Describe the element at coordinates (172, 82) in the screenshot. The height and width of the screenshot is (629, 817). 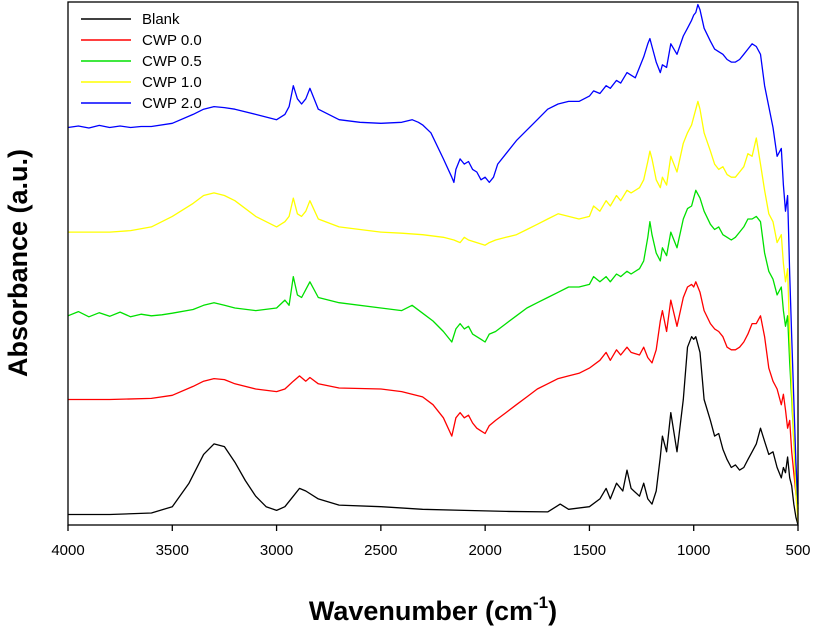
I see `legend-label: CWP 1.0` at that location.